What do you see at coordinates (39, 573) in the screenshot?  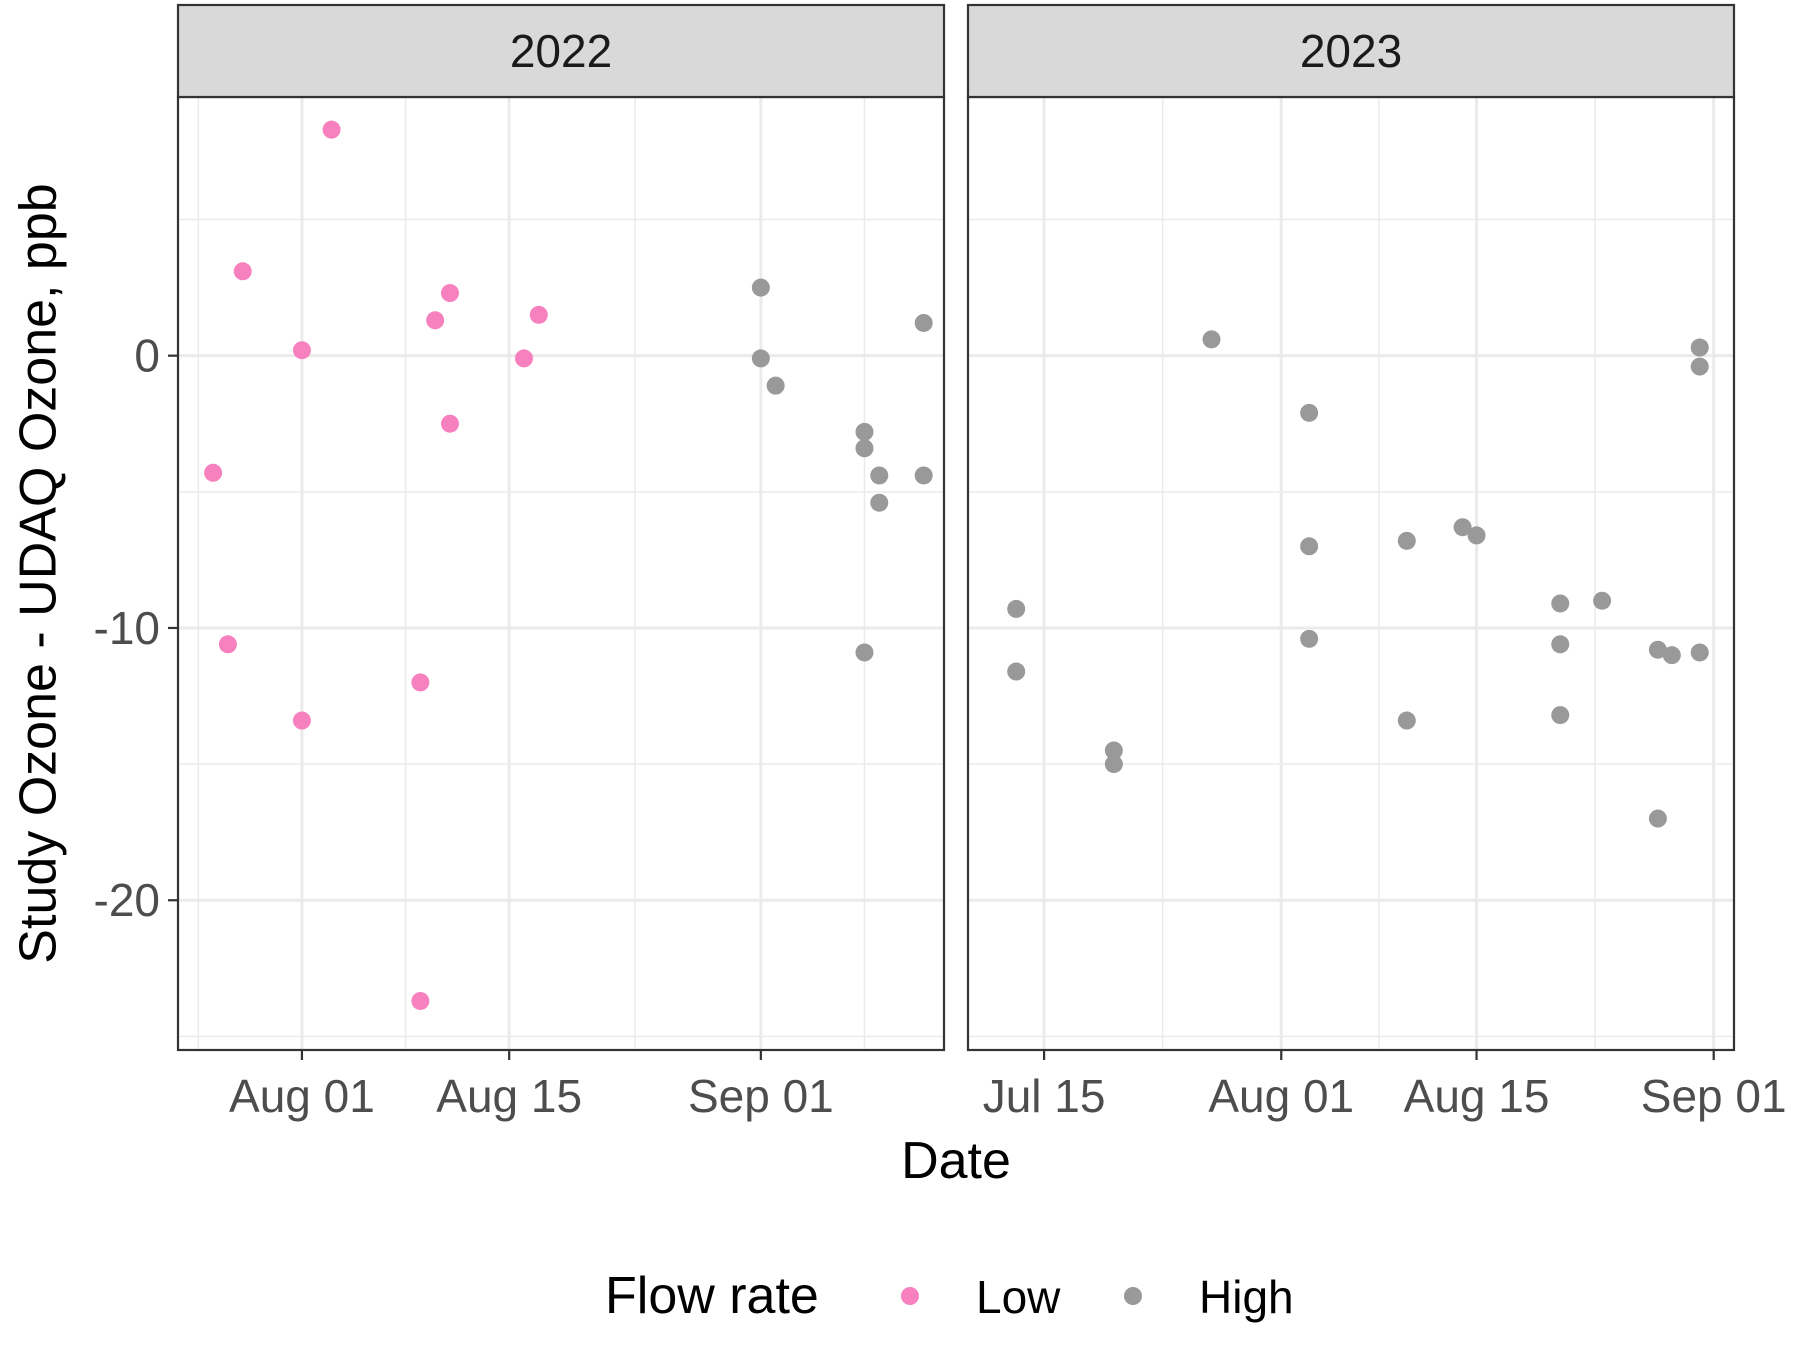 I see `y-axis-title: Study Ozone - UDAQ Ozone, ppb` at bounding box center [39, 573].